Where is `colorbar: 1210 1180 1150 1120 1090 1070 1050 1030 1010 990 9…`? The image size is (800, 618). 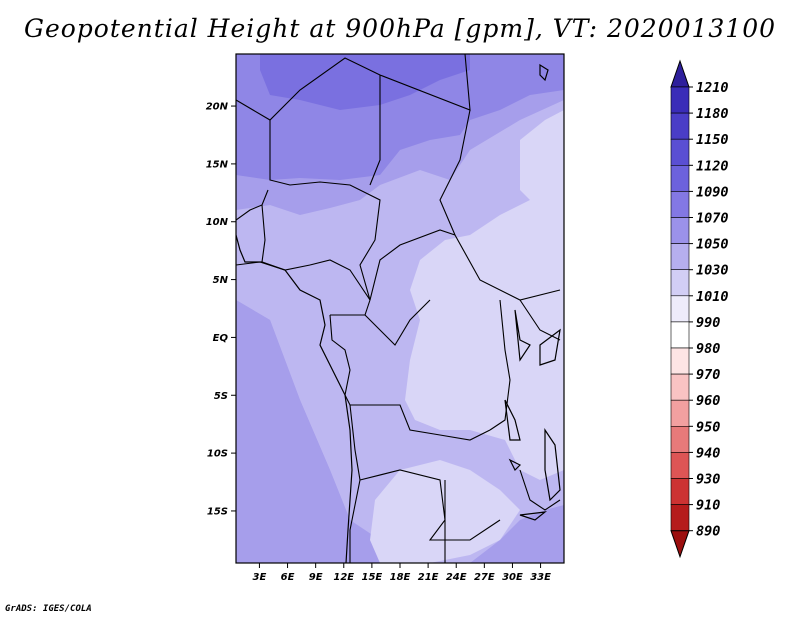 colorbar: 1210 1180 1150 1120 1090 1070 1050 1030 1010 990 9… is located at coordinates (699, 309).